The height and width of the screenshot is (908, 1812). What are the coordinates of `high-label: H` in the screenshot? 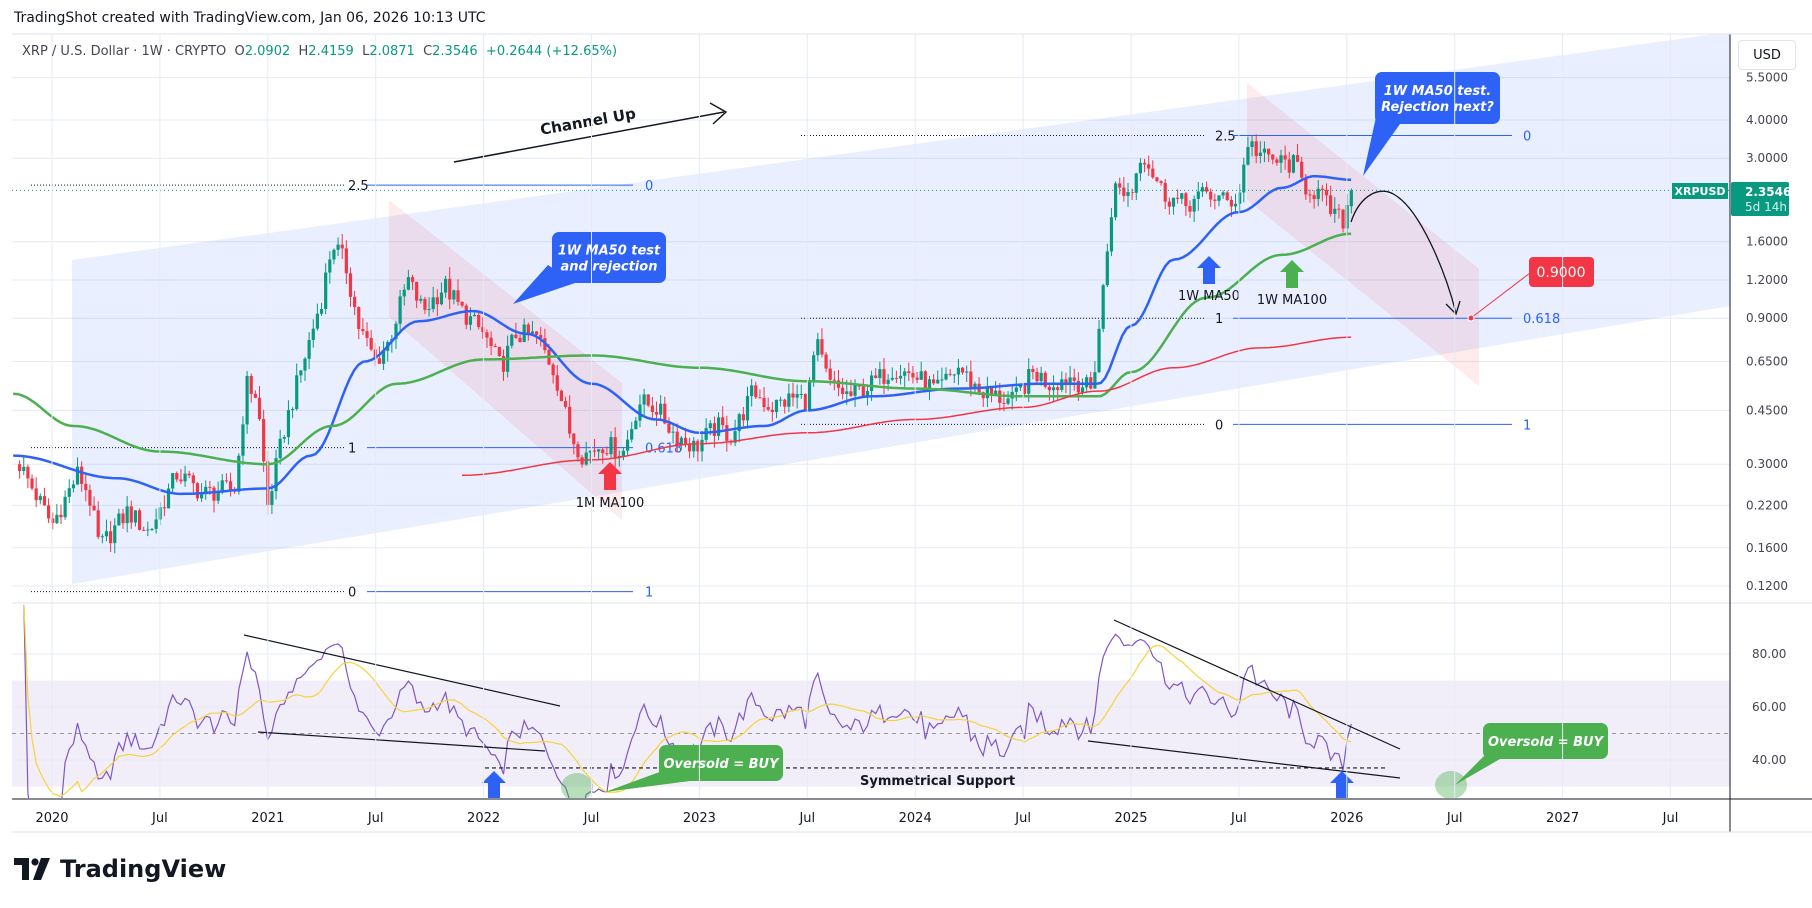 It's located at (303, 51).